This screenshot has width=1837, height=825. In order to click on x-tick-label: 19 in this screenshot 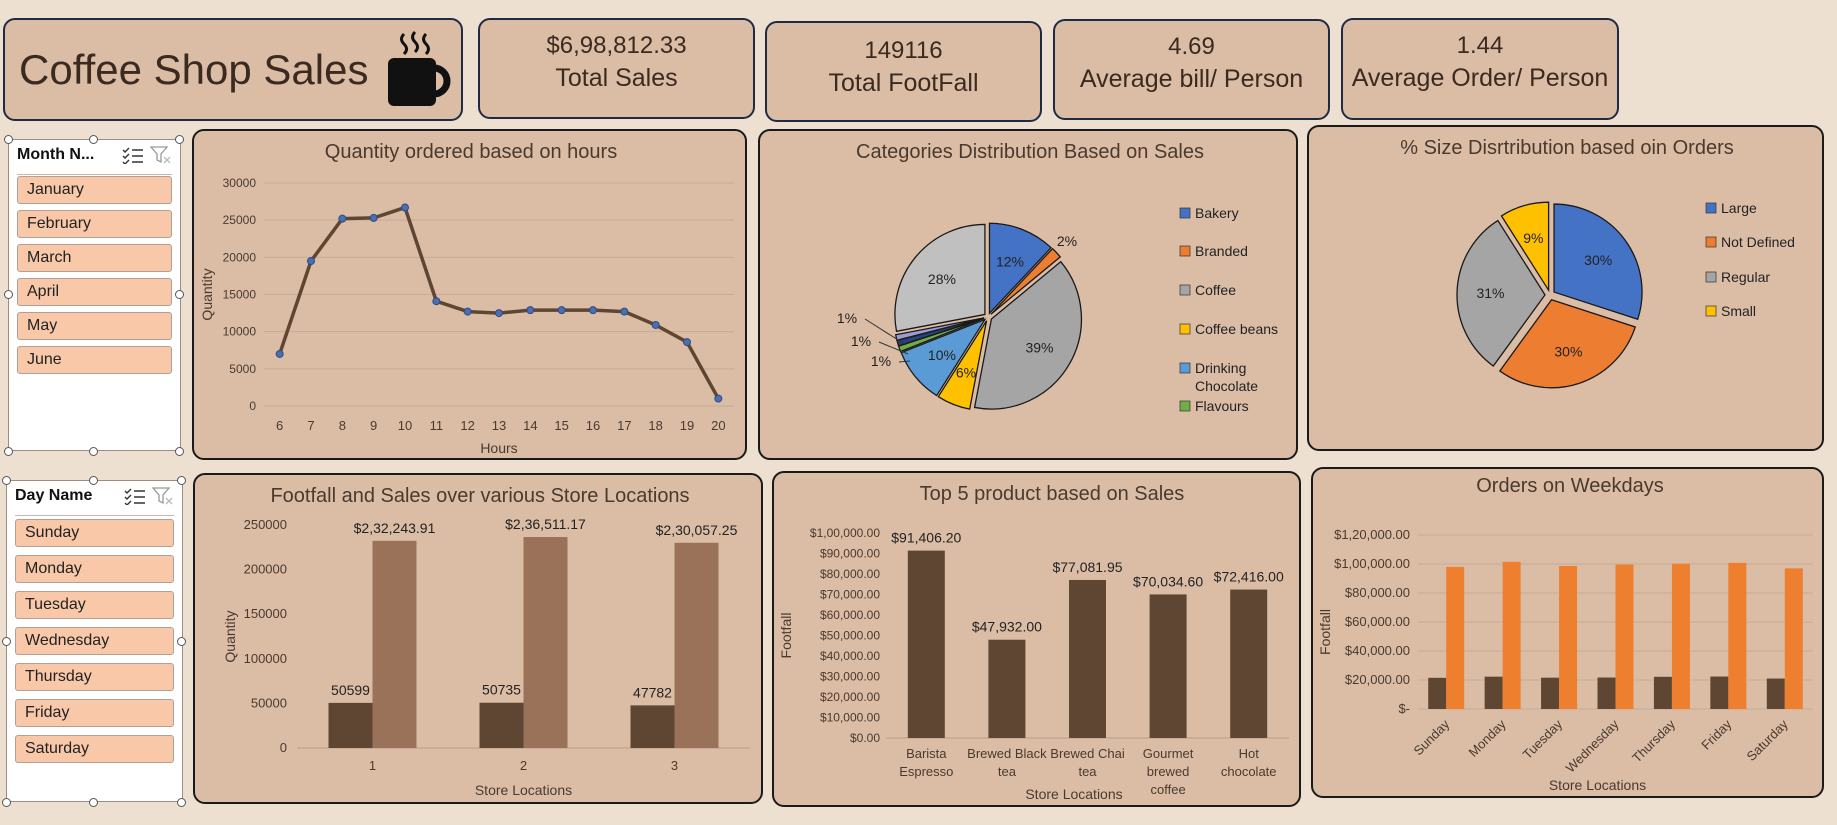, I will do `click(687, 425)`.